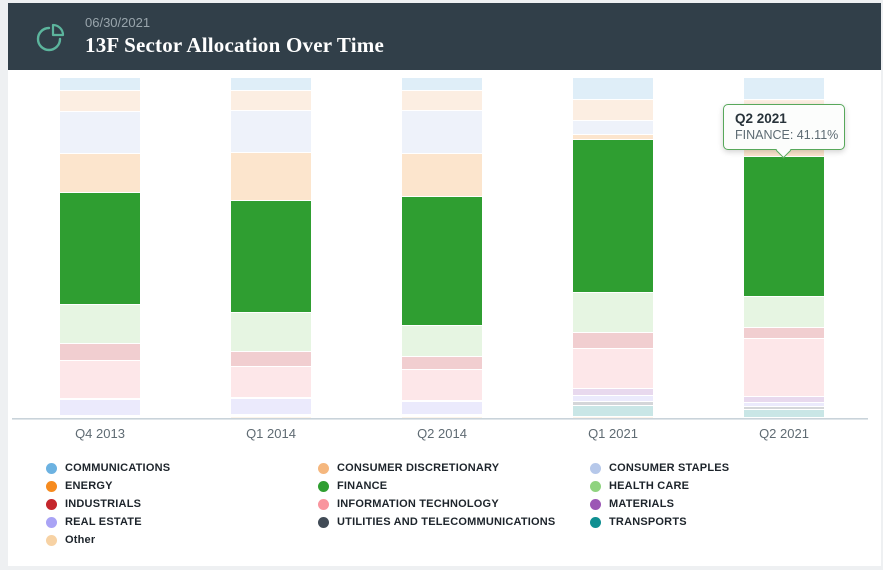 The width and height of the screenshot is (883, 570). I want to click on legend-item-real-estate: REAL ESTATE, so click(182, 522).